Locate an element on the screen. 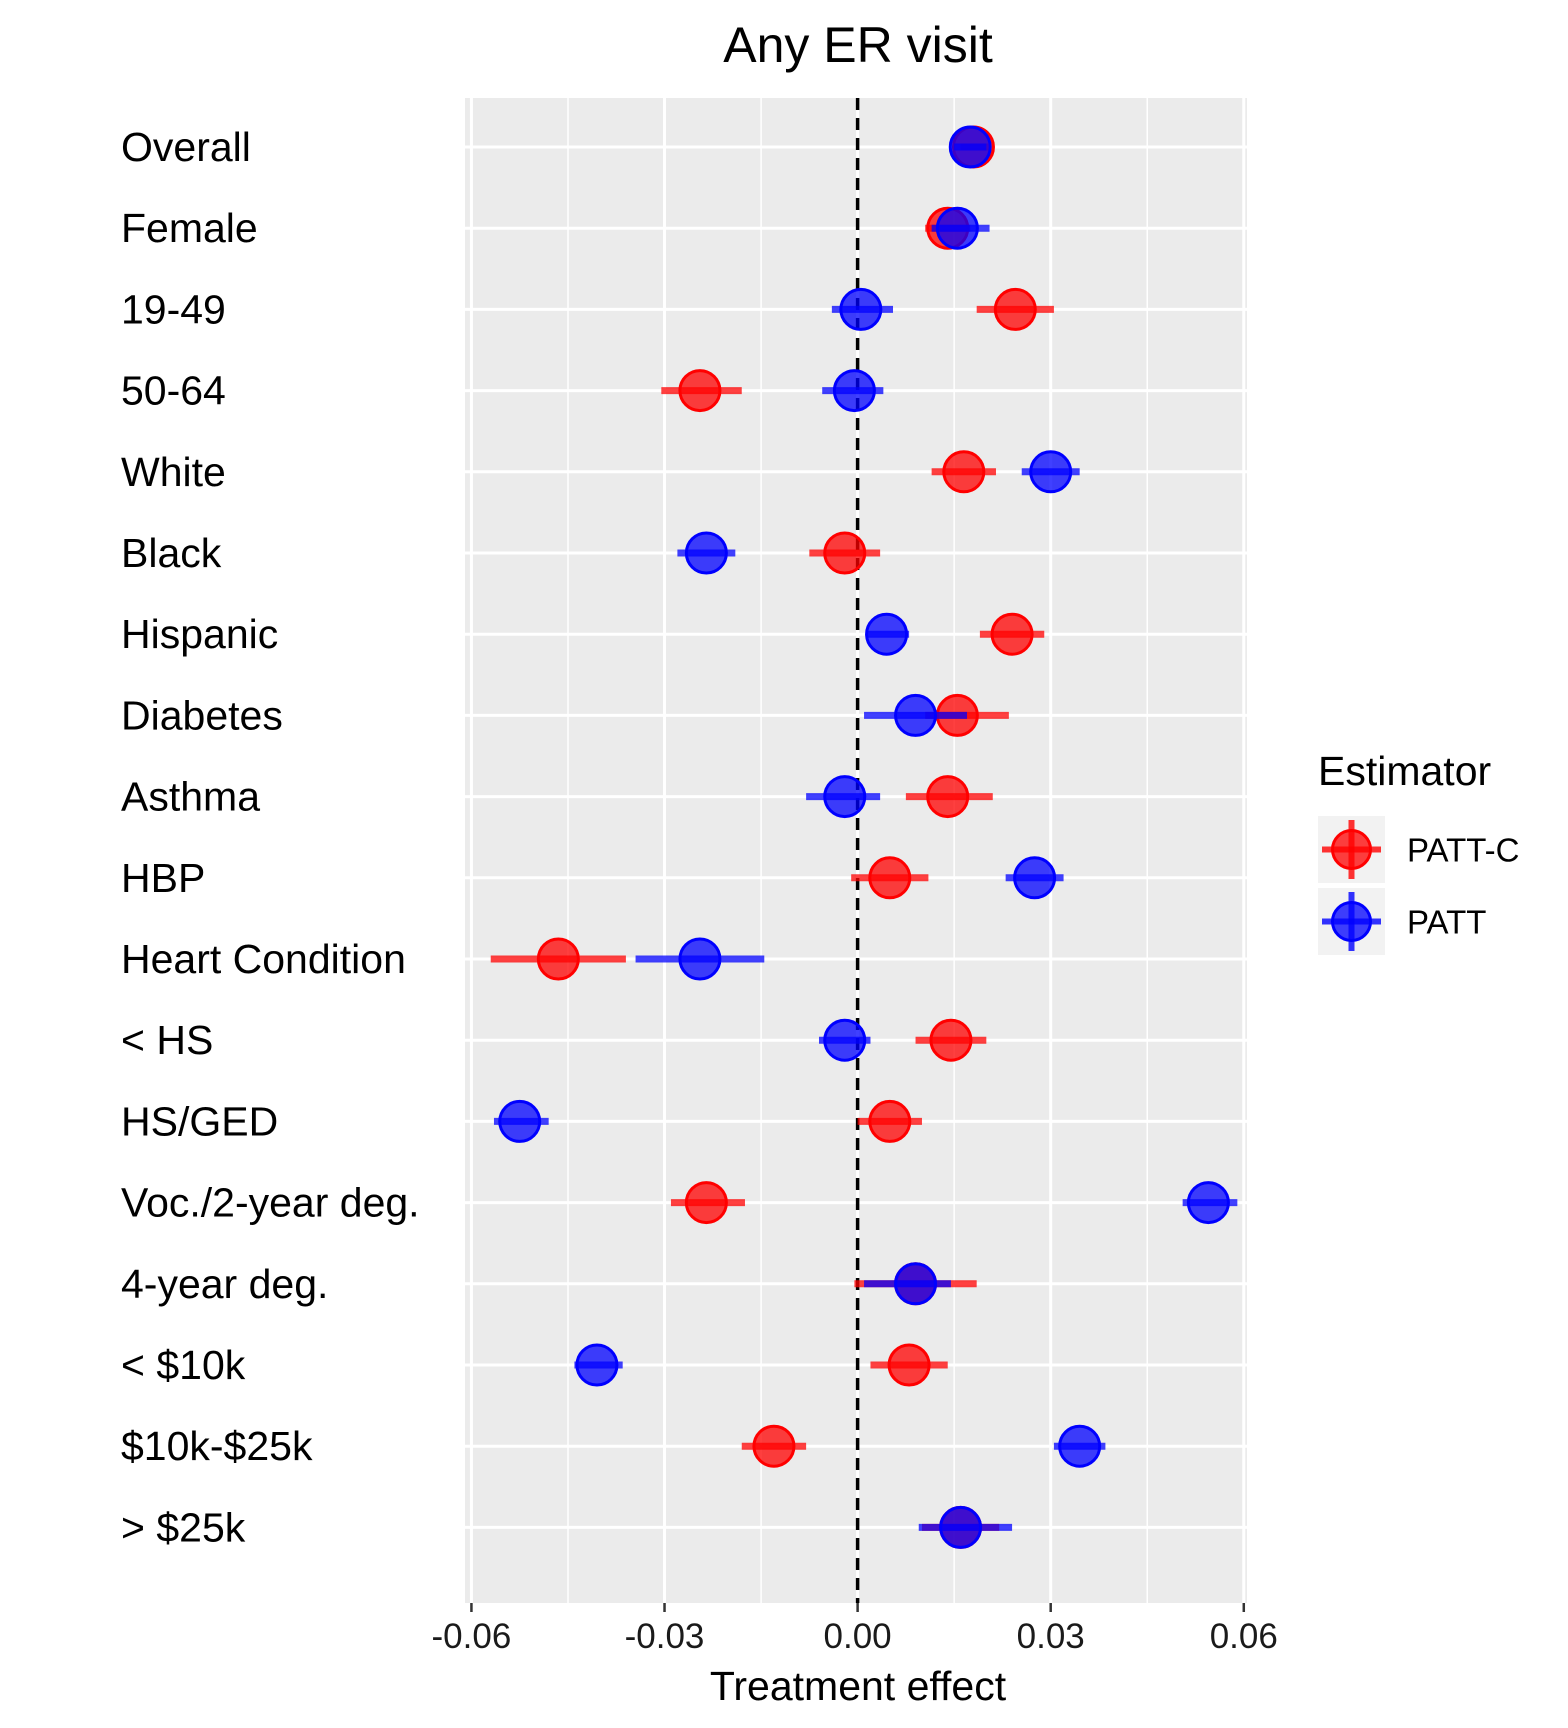 The height and width of the screenshot is (1728, 1568). legend-label: PATT is located at coordinates (1446, 922).